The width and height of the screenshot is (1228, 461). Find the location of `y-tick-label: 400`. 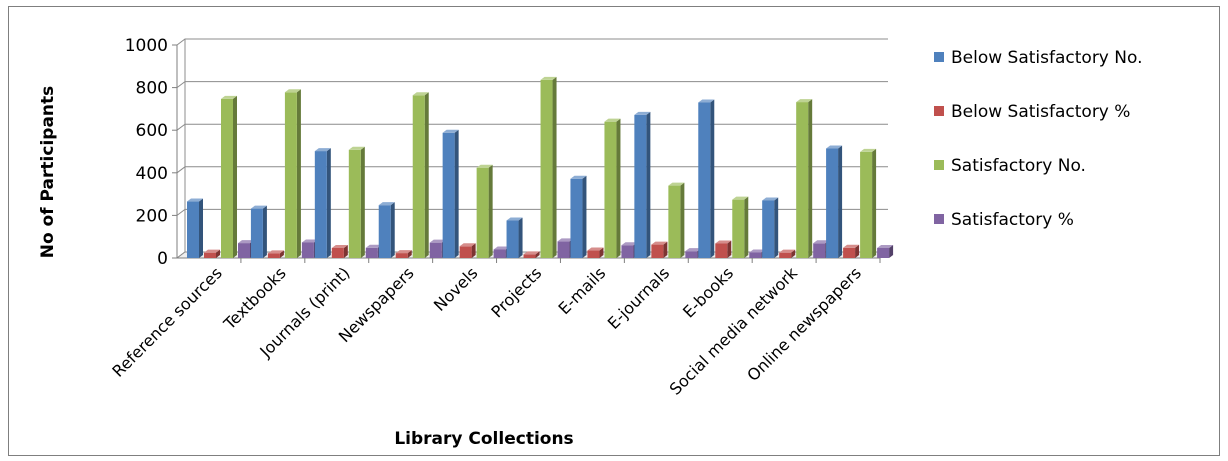

y-tick-label: 400 is located at coordinates (152, 174).